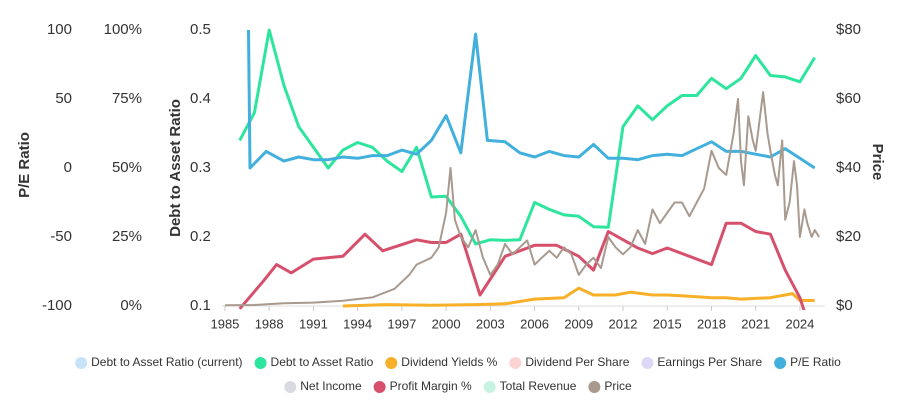  What do you see at coordinates (59, 29) in the screenshot?
I see `y-tick-label: 100` at bounding box center [59, 29].